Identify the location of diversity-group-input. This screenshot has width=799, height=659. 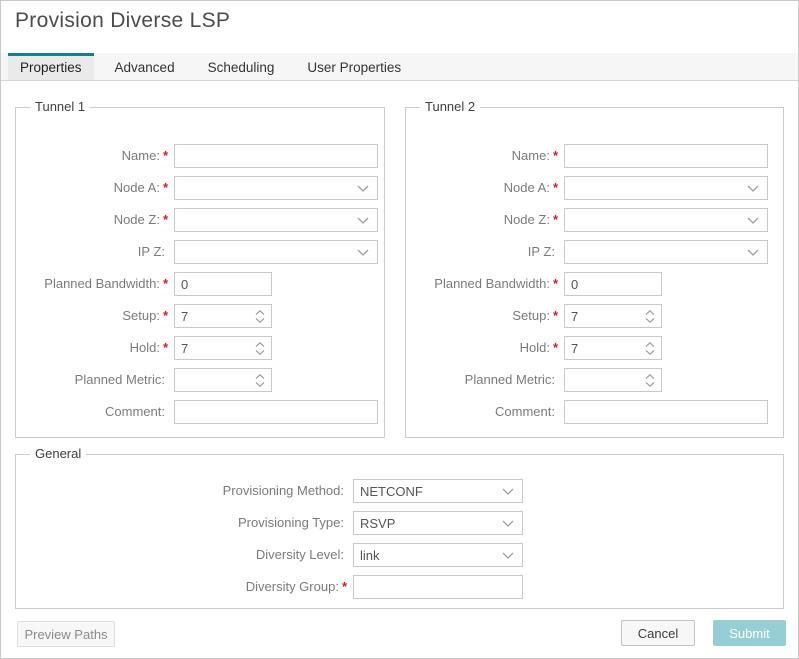
(438, 587).